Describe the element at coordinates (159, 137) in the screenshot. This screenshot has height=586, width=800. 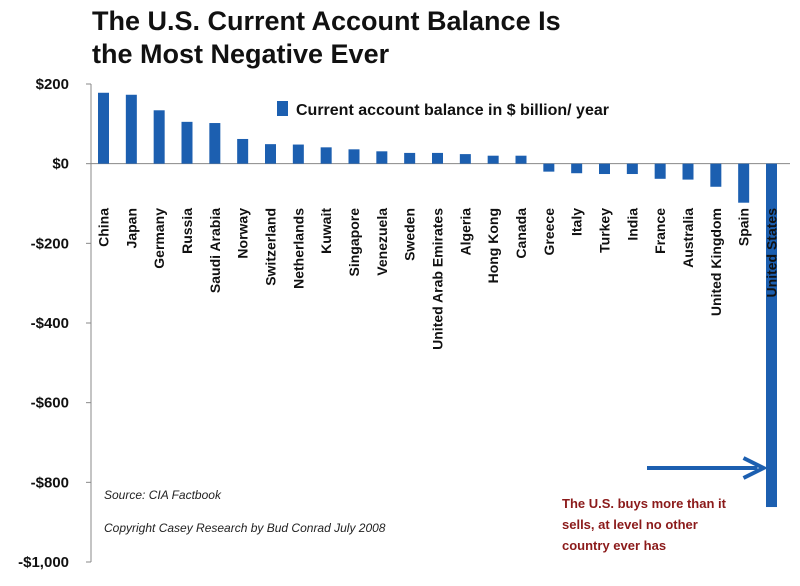
I see `bar-germany` at that location.